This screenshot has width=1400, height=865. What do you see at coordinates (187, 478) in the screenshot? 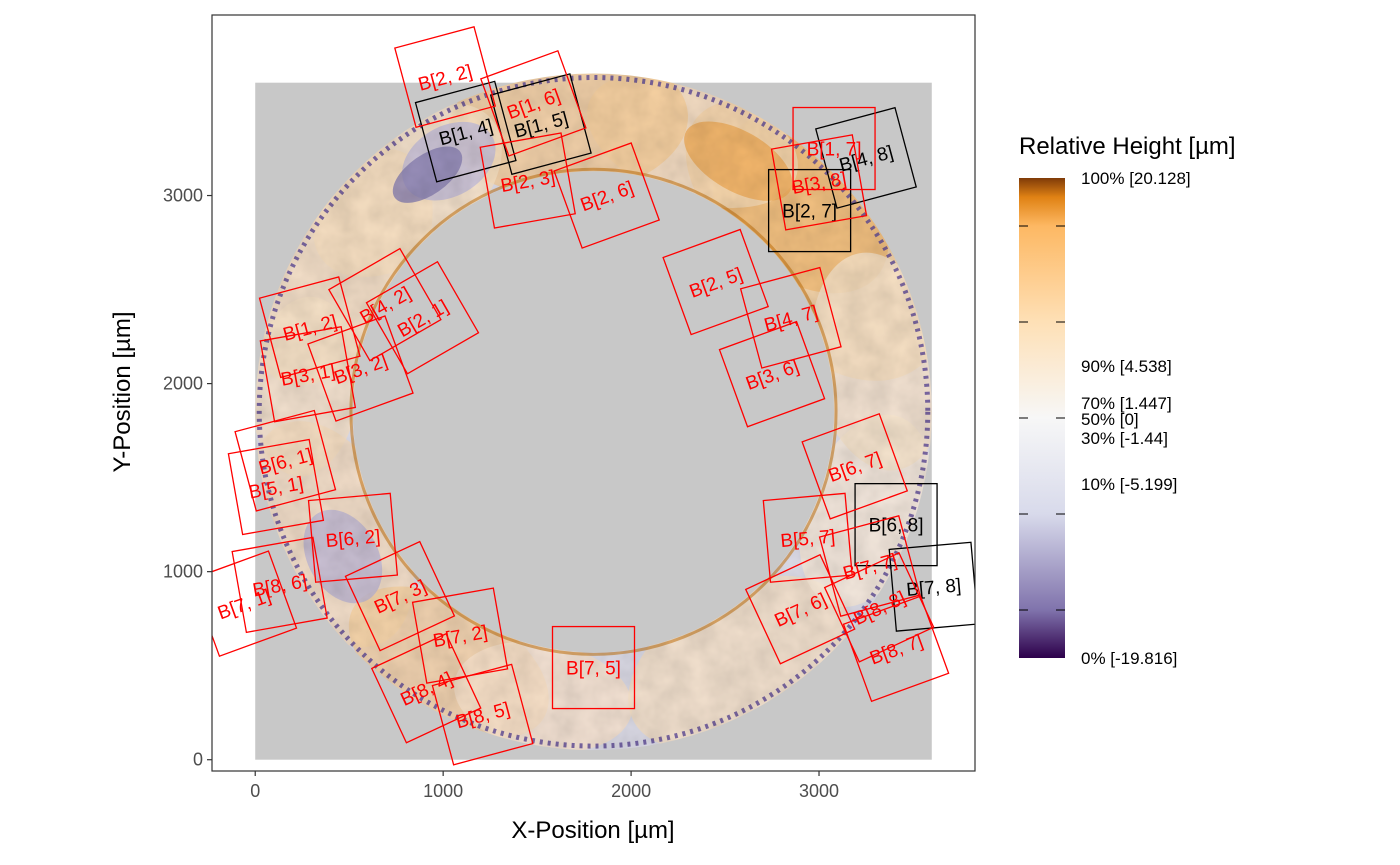
I see `y-axis: 0 1000 2000 3000` at bounding box center [187, 478].